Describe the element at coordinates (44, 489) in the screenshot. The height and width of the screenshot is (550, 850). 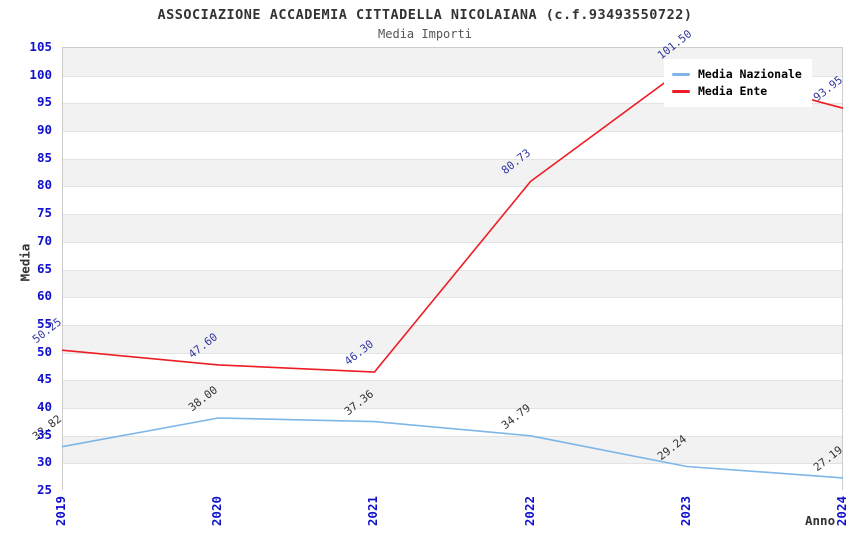
I see `y-tick-label: 25` at that location.